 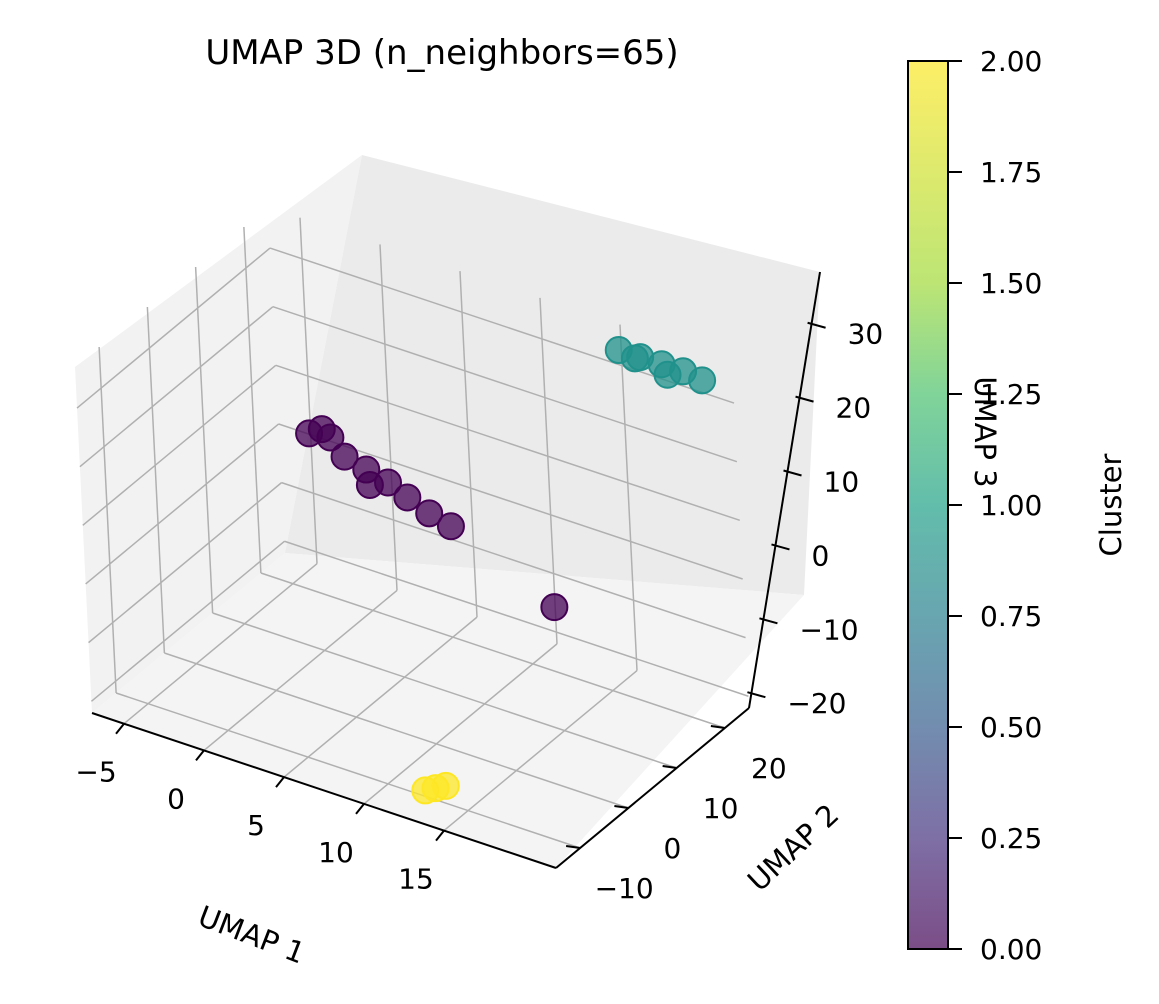 What do you see at coordinates (928, 505) in the screenshot?
I see `colorbar-gradient` at bounding box center [928, 505].